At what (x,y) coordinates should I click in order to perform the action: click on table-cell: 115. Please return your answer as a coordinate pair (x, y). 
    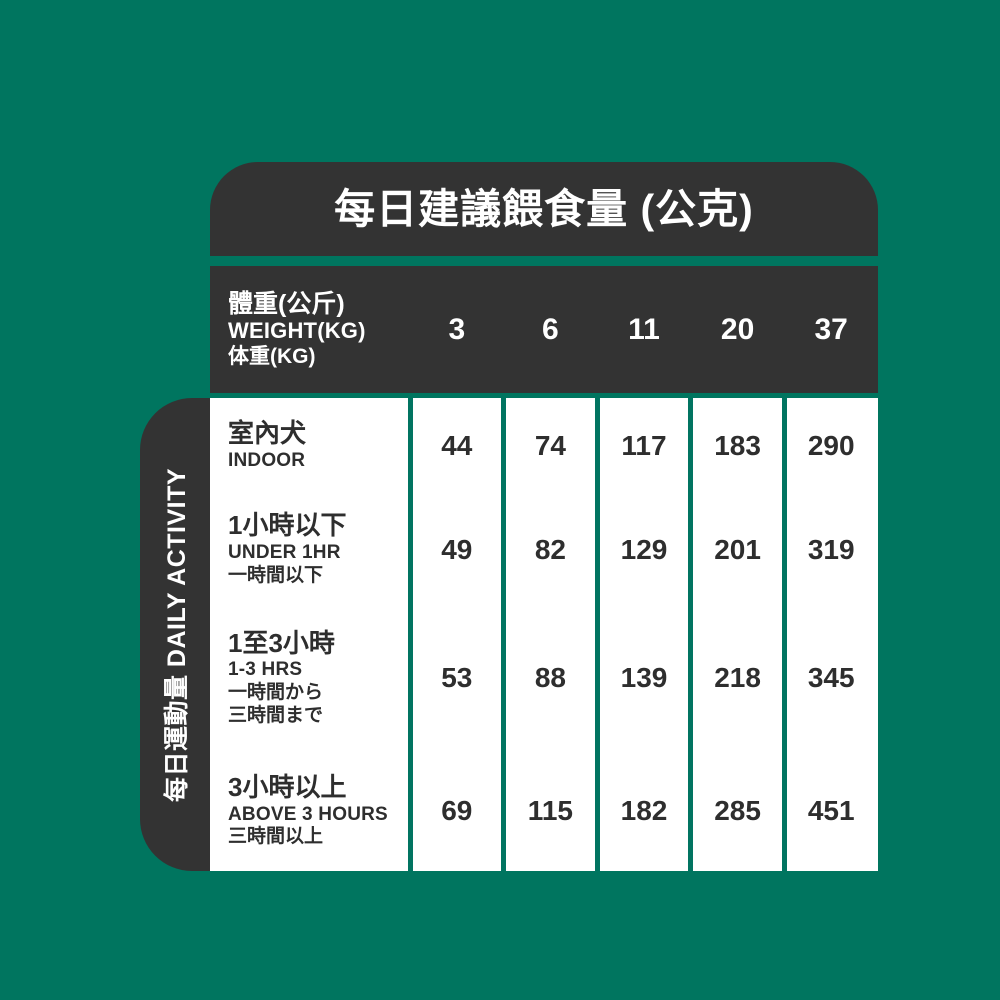
    Looking at the image, I should click on (550, 810).